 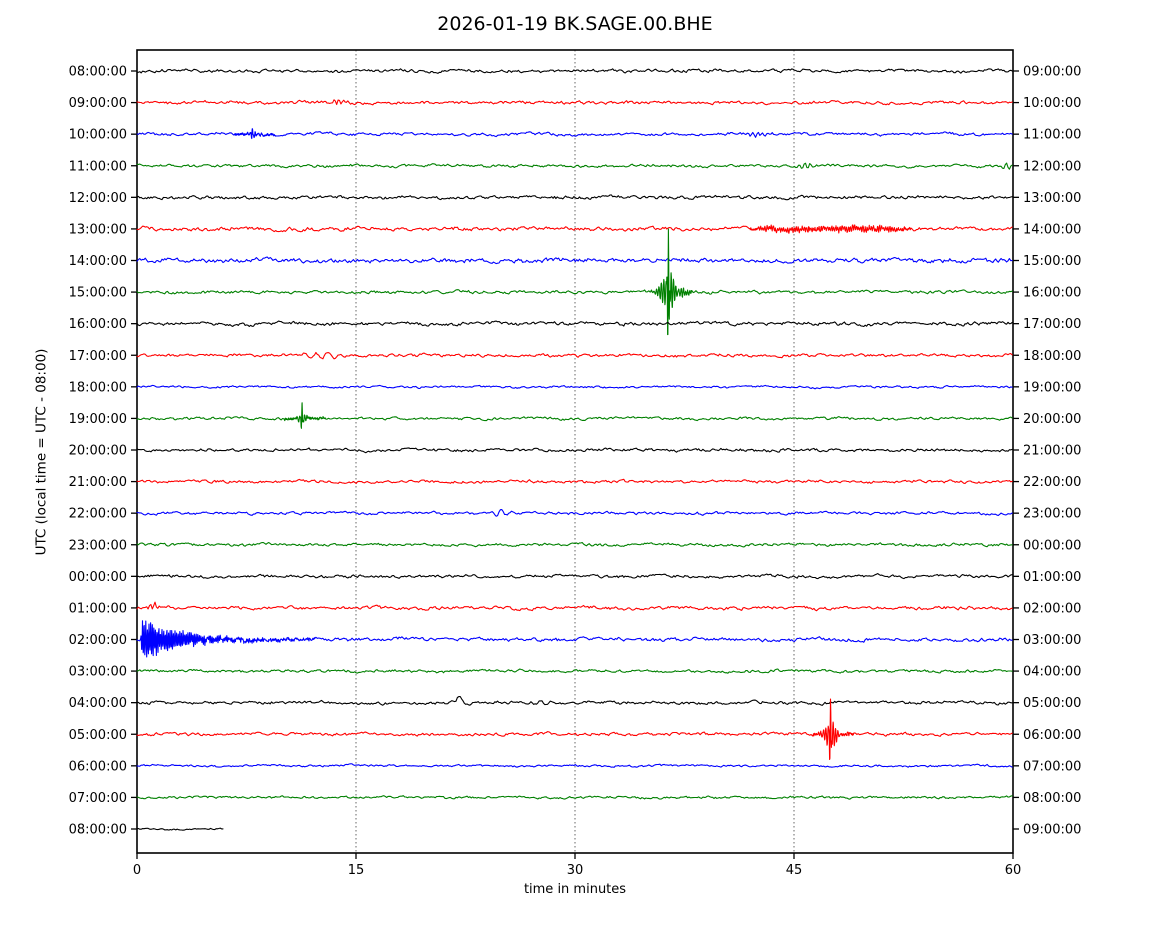 I want to click on trace-row-19-03:00:00, so click(x=574, y=671).